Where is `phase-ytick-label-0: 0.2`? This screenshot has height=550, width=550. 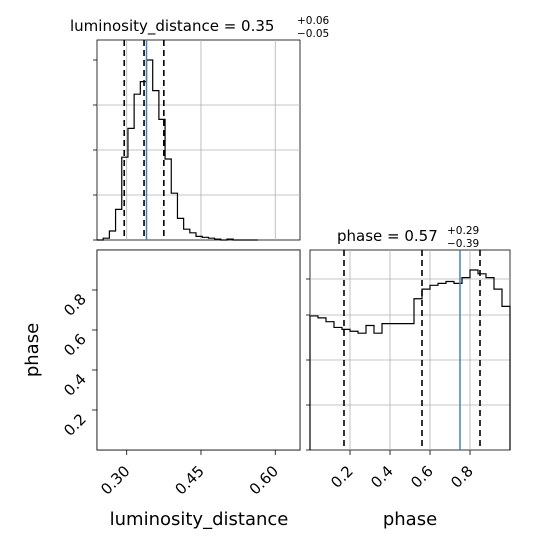 phase-ytick-label-0: 0.2 is located at coordinates (75, 425).